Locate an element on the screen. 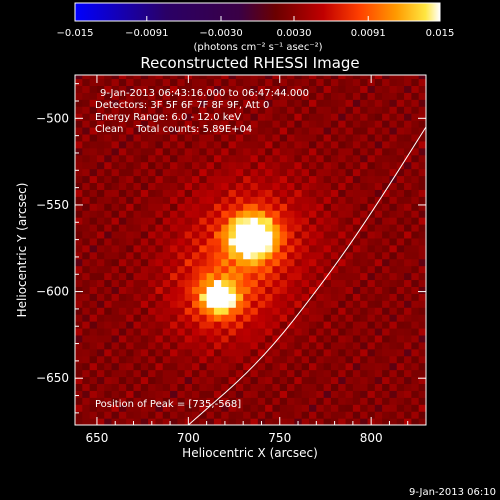  y-tick-label: −600 is located at coordinates (52, 292).